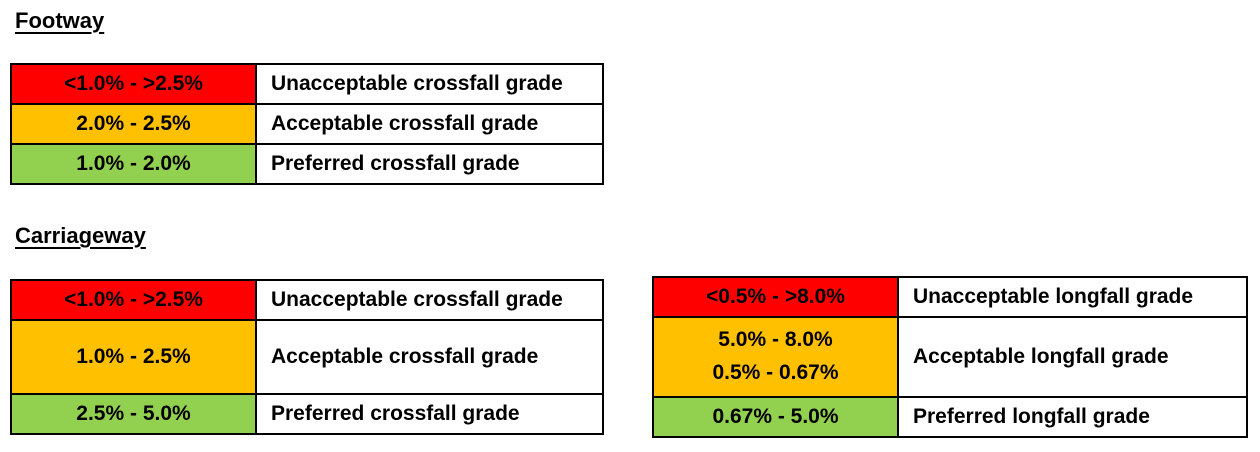 The width and height of the screenshot is (1260, 452). What do you see at coordinates (134, 301) in the screenshot?
I see `carriageway-crossfall-unacceptable-range: <1.0% - >2.5%` at bounding box center [134, 301].